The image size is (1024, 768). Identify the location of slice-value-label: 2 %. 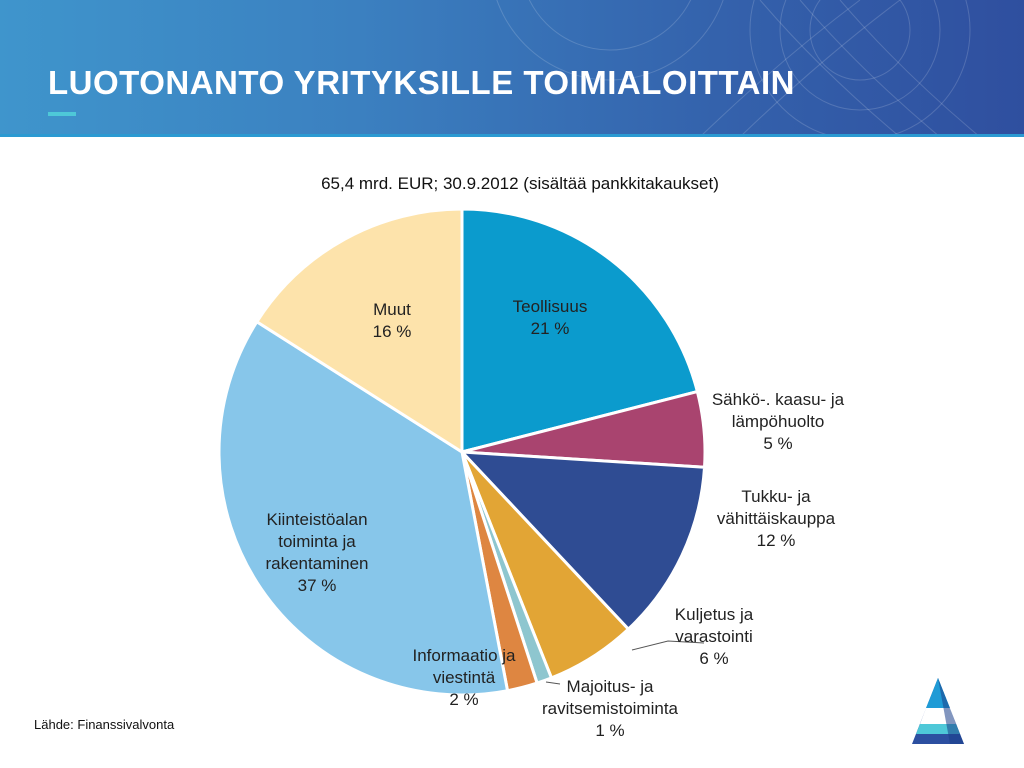
(463, 699).